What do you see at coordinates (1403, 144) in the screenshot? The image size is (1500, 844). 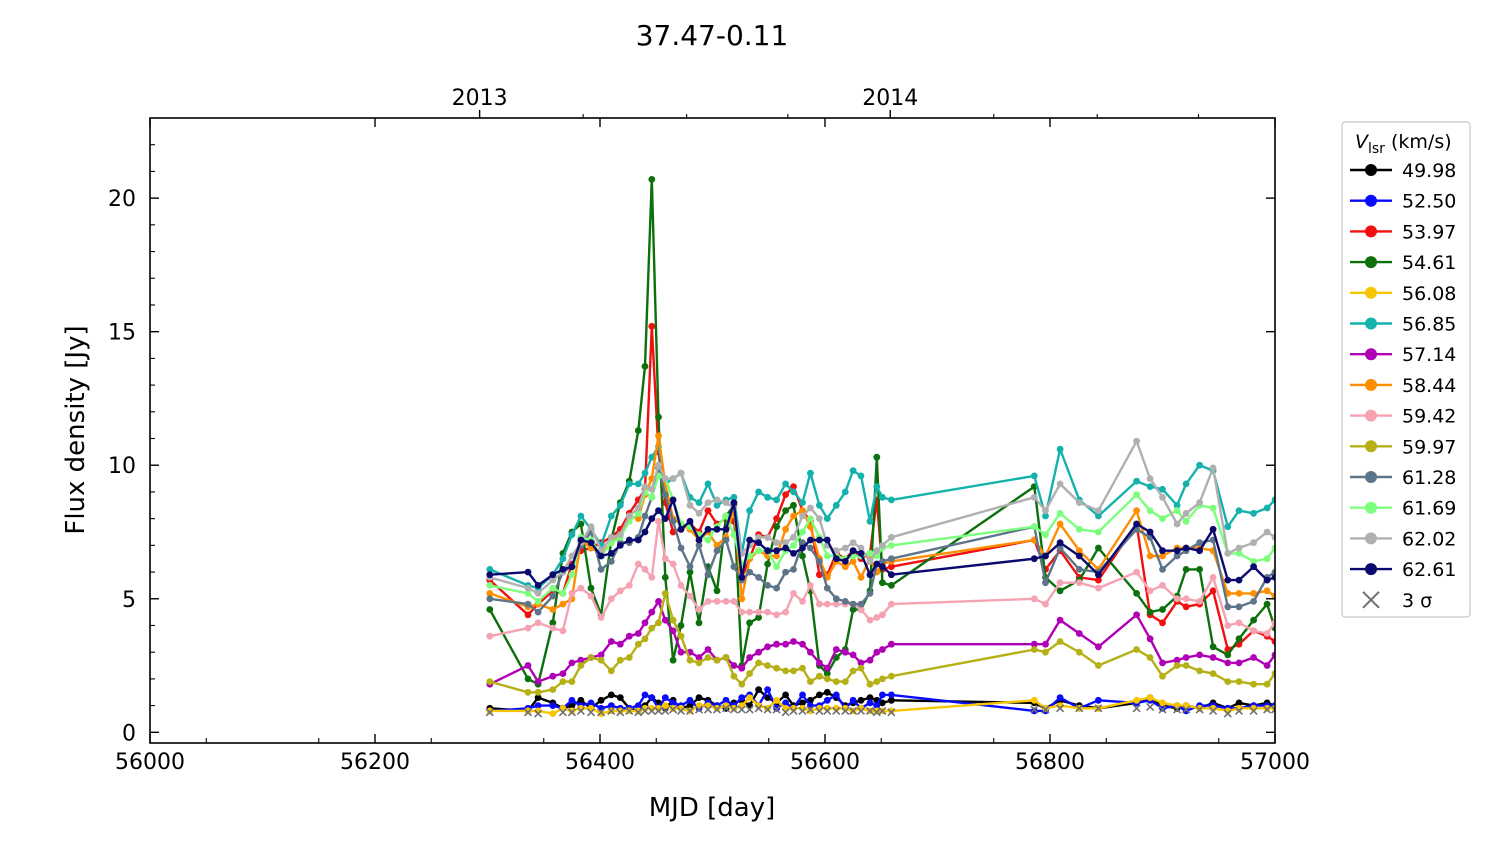 I see `legend-title: Vlsr (km/s)` at bounding box center [1403, 144].